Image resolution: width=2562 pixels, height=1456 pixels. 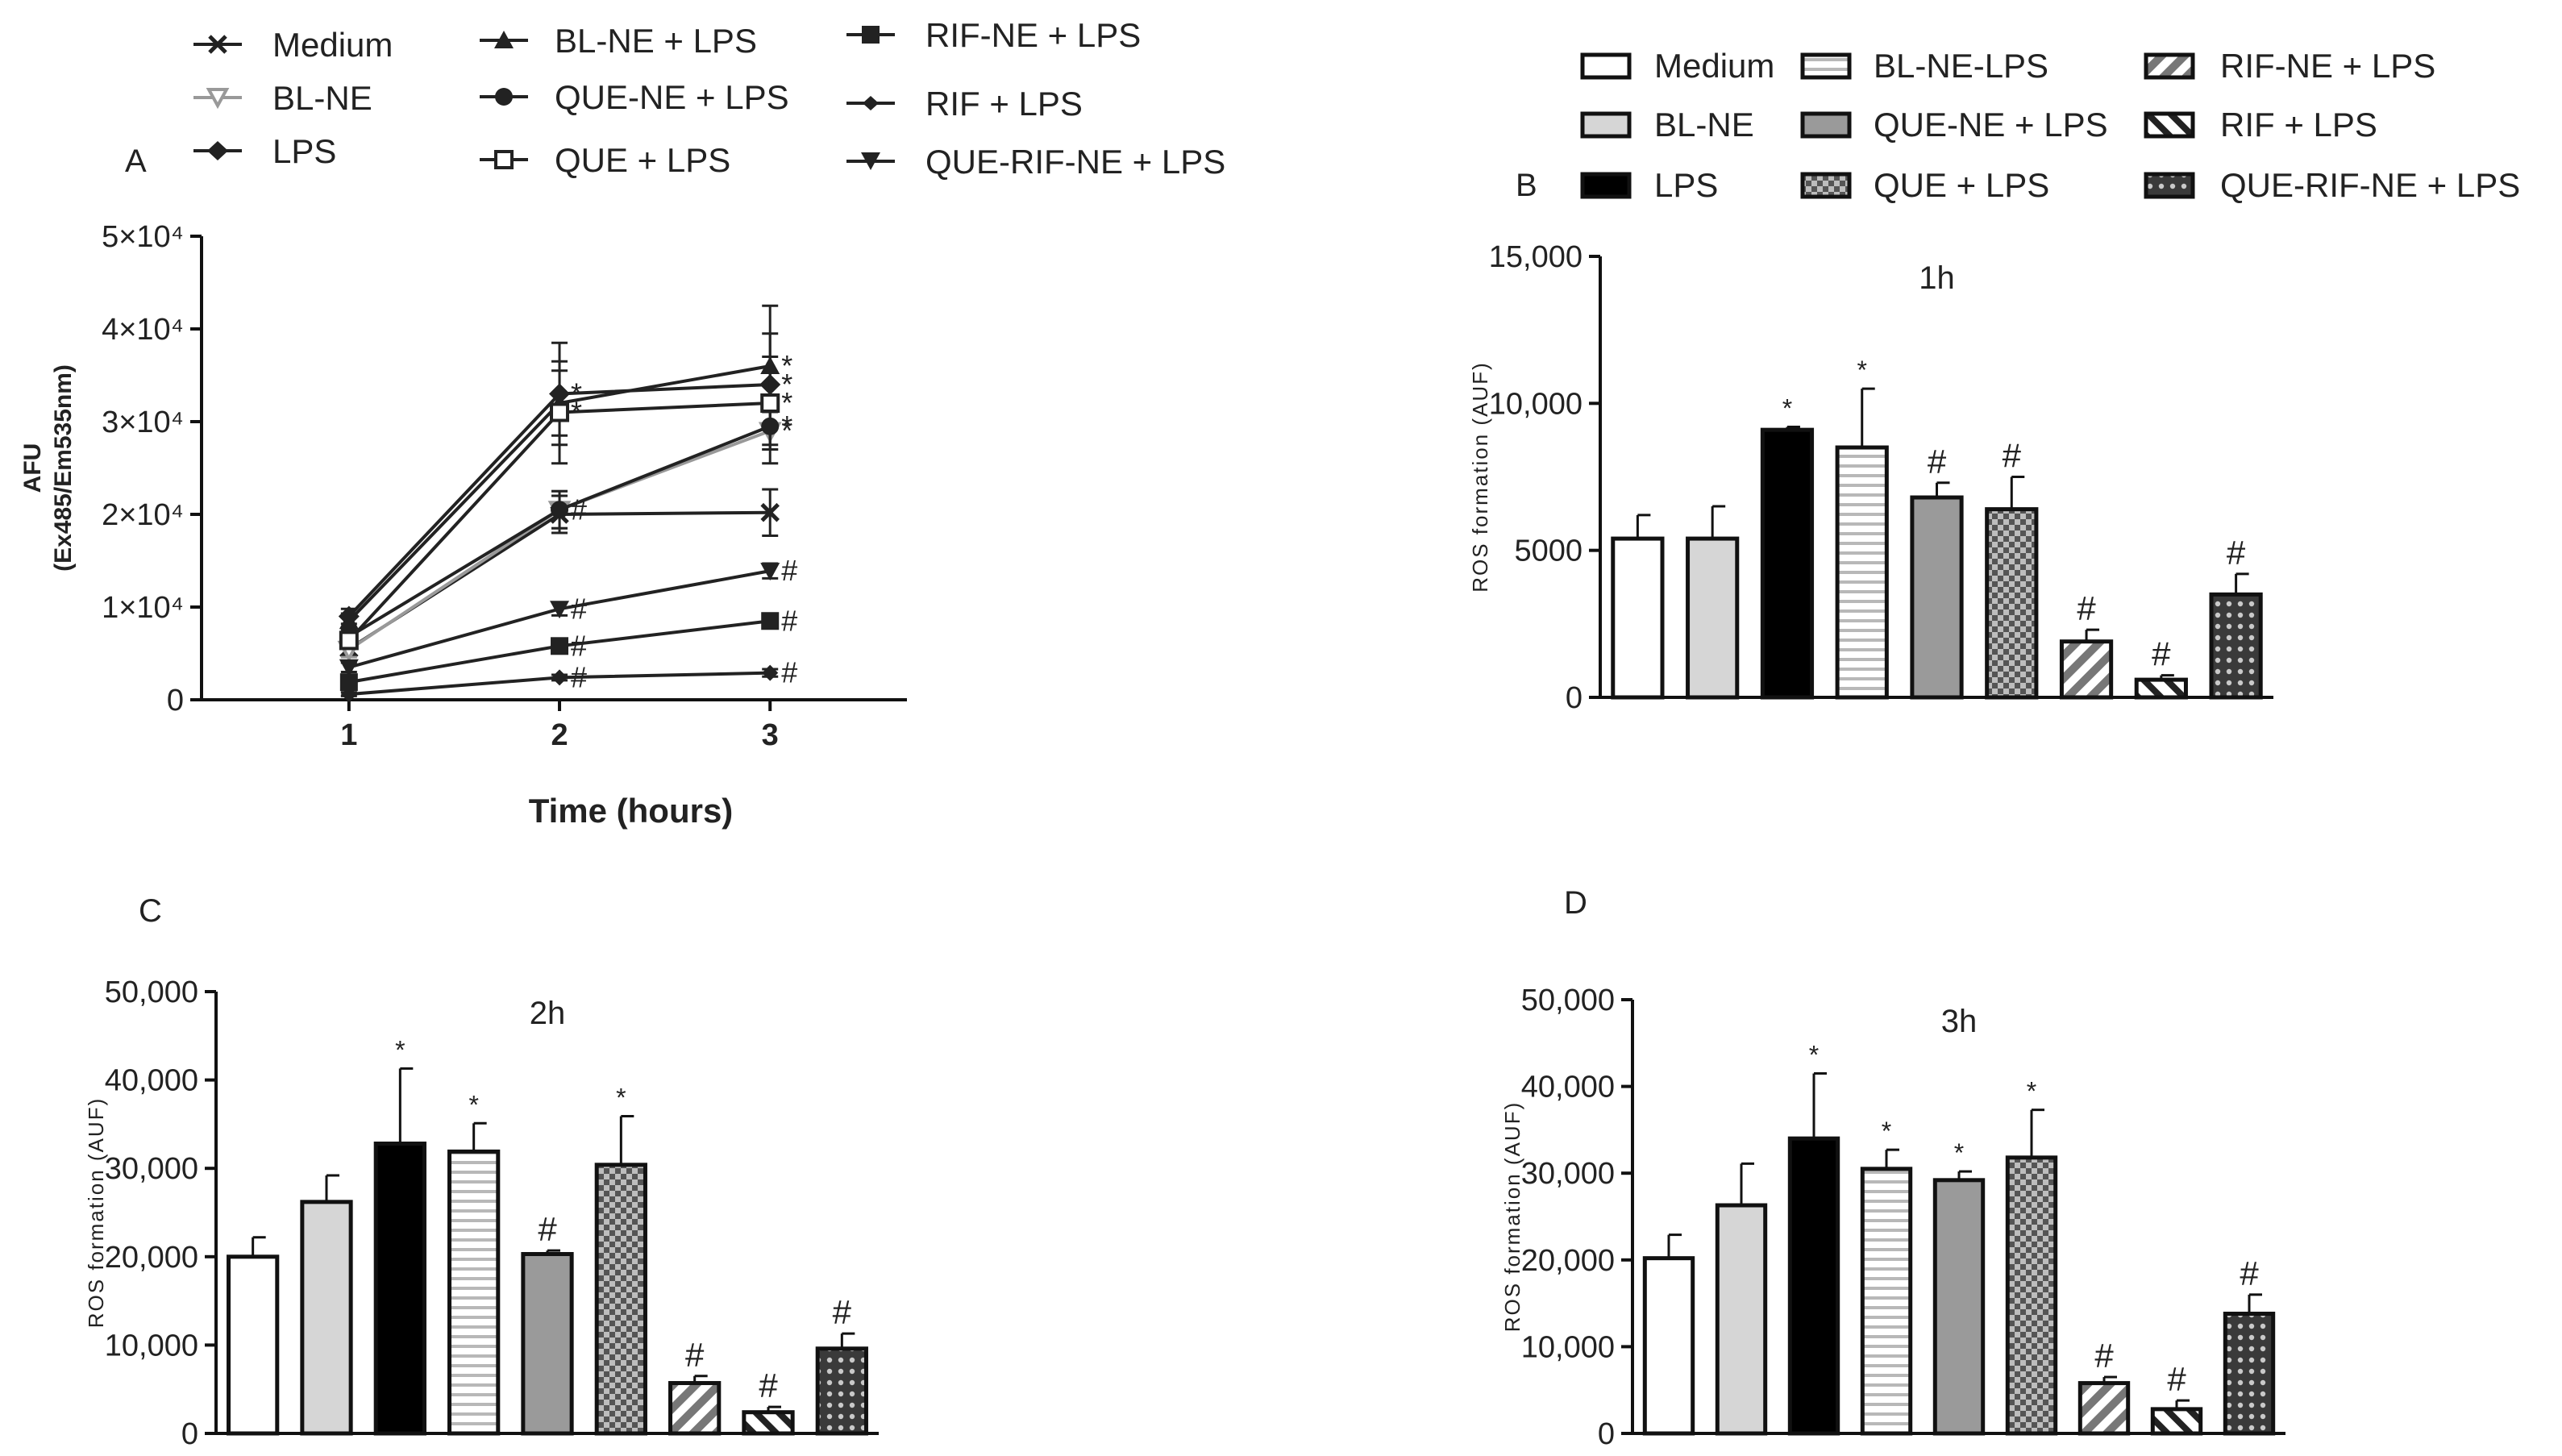 I want to click on chart-subtitle: 1h, so click(x=1937, y=278).